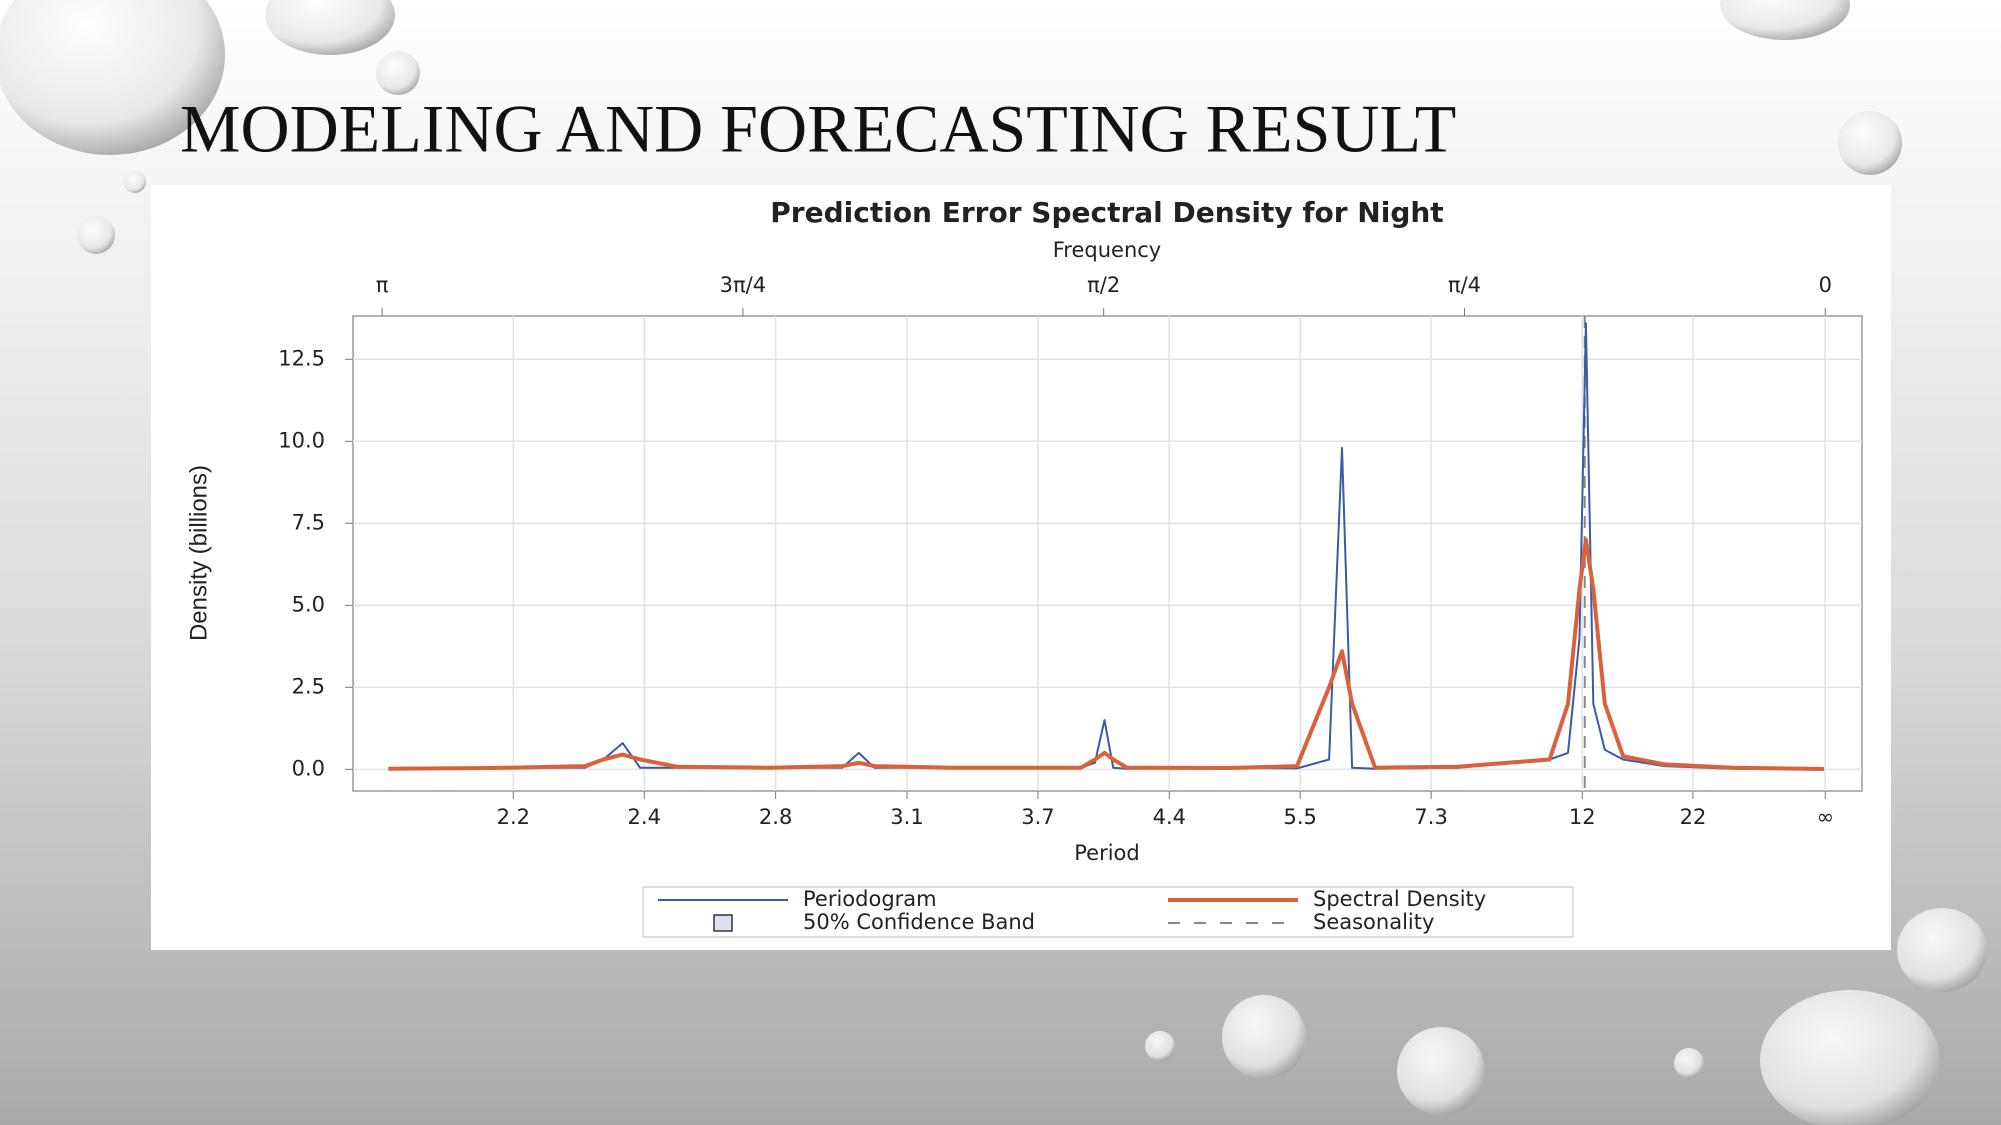 Image resolution: width=2001 pixels, height=1125 pixels. Describe the element at coordinates (301, 358) in the screenshot. I see `y-tick-label: 12.5` at that location.